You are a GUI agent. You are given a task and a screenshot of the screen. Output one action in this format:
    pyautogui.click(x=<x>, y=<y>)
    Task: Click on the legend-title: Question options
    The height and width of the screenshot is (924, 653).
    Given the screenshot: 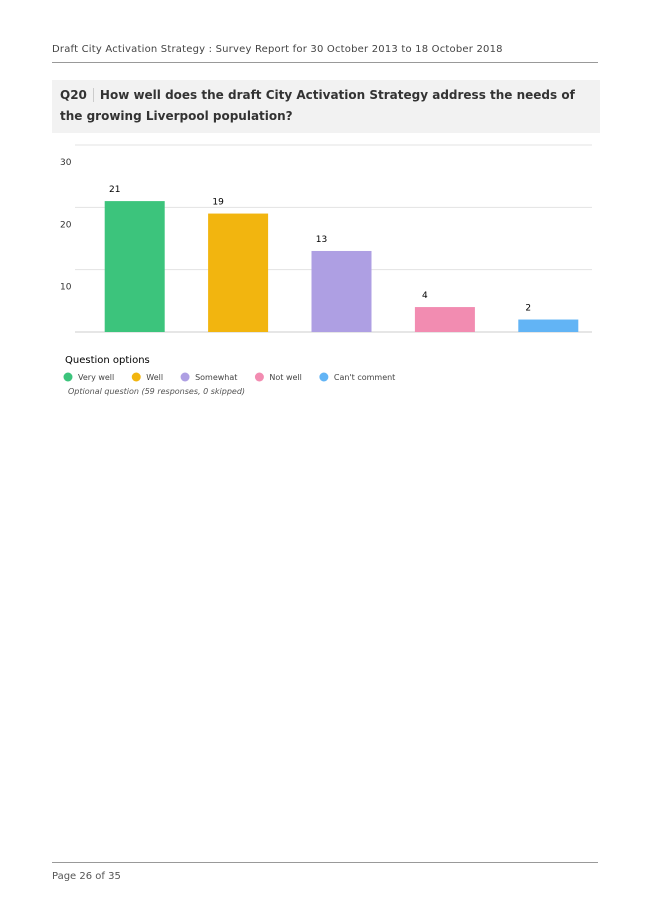 What is the action you would take?
    pyautogui.click(x=107, y=360)
    